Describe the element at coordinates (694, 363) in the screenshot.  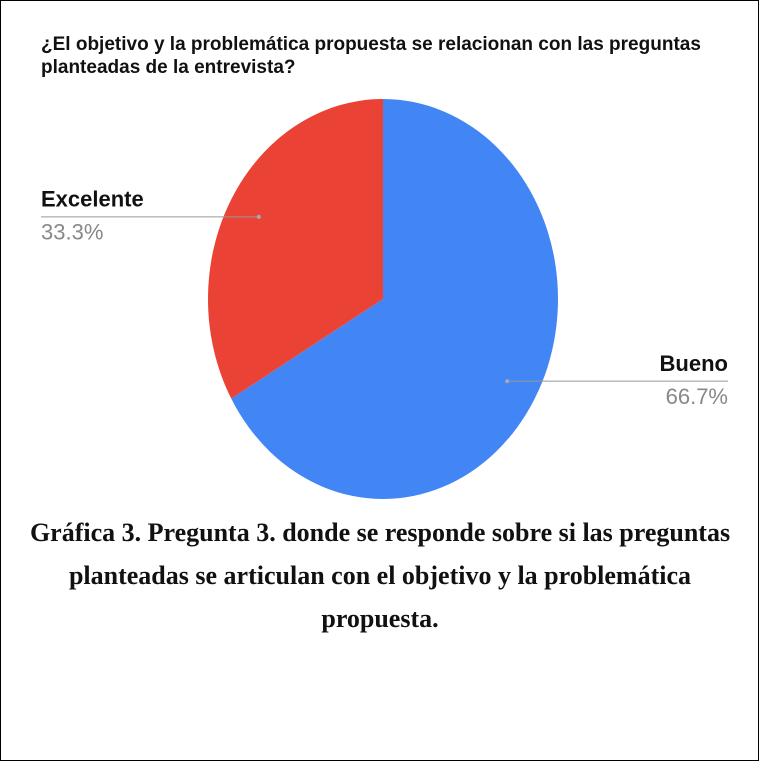
I see `category-label: Bueno` at that location.